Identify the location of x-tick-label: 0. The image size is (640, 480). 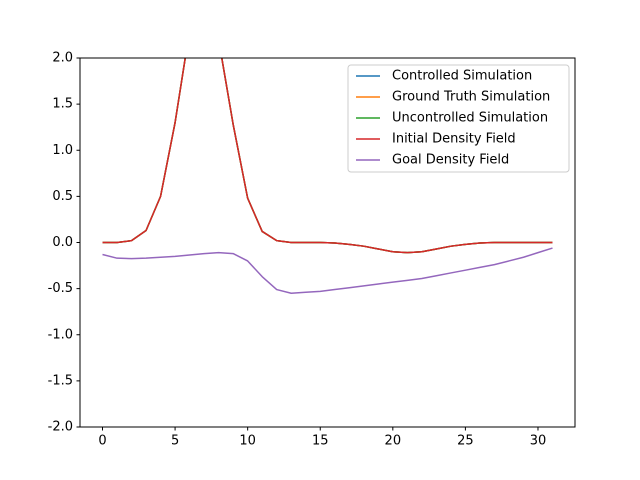
(102, 441).